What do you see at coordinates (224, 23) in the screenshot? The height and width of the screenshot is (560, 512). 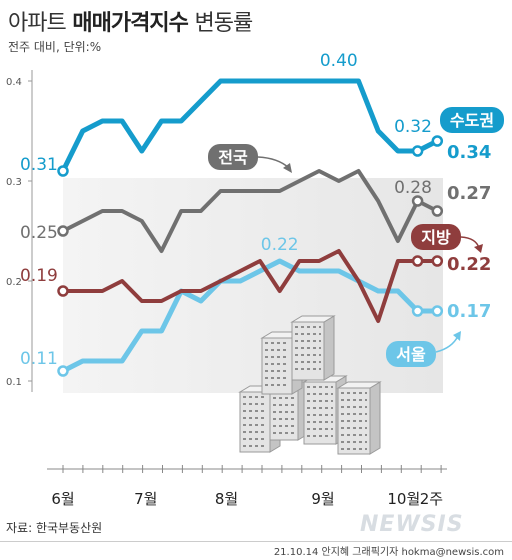 I see `title-part-3: 변동률` at bounding box center [224, 23].